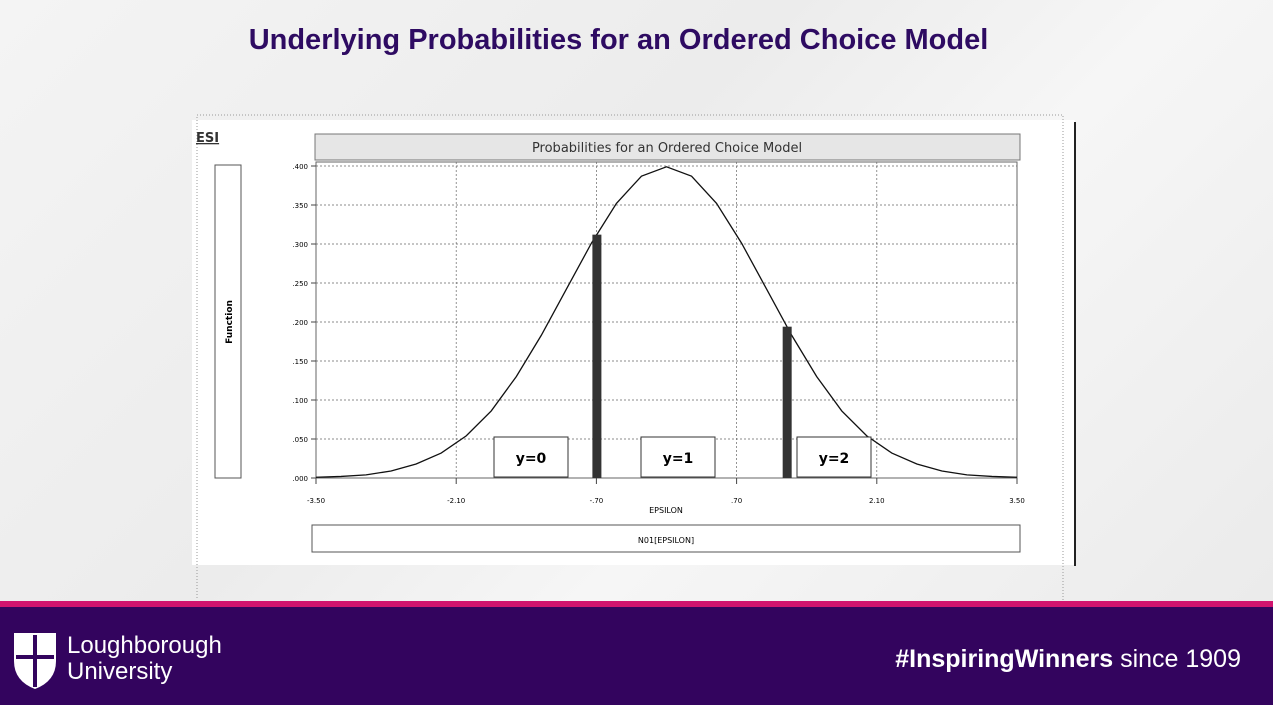  I want to click on university-line: University, so click(120, 671).